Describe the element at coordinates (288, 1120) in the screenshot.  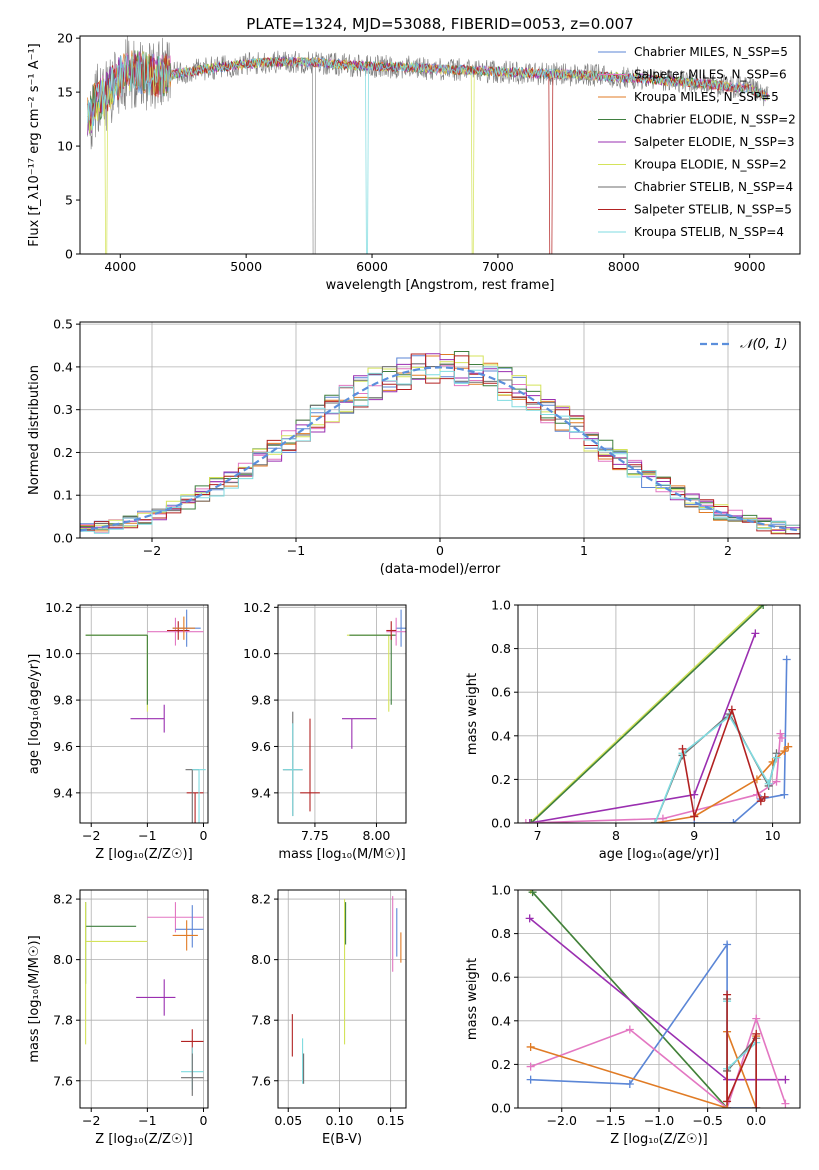
I see `x-tick-label: 0.05` at that location.